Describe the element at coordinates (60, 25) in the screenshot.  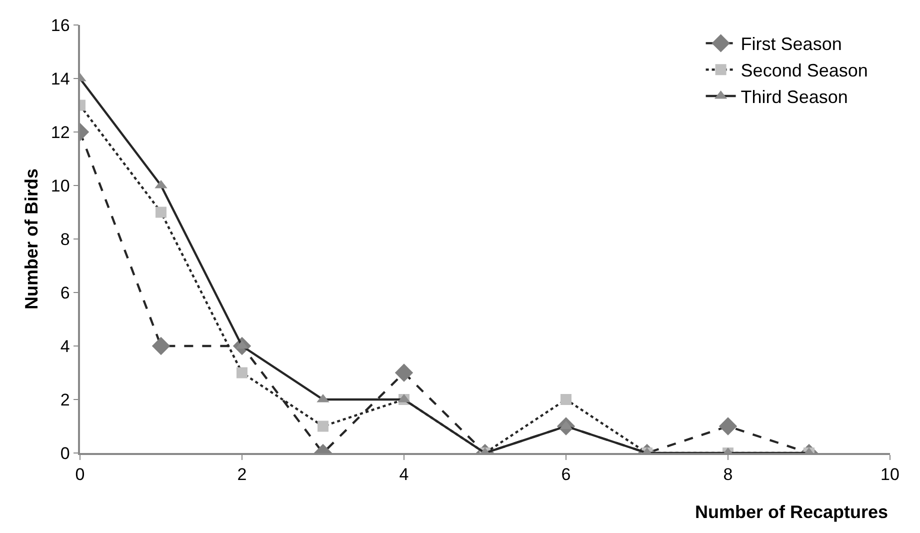
I see `y-tick-label: 16` at that location.